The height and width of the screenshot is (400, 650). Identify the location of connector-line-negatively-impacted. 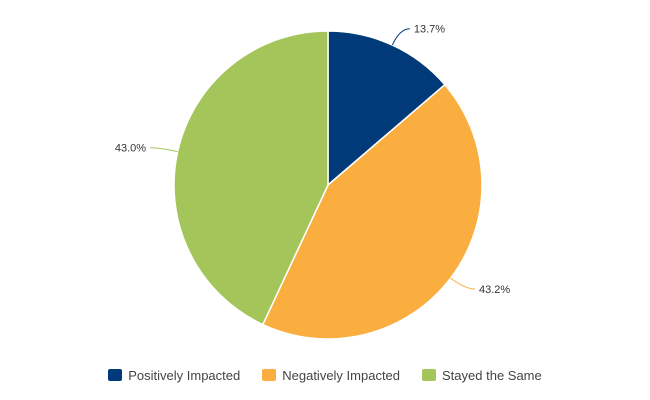
(463, 283).